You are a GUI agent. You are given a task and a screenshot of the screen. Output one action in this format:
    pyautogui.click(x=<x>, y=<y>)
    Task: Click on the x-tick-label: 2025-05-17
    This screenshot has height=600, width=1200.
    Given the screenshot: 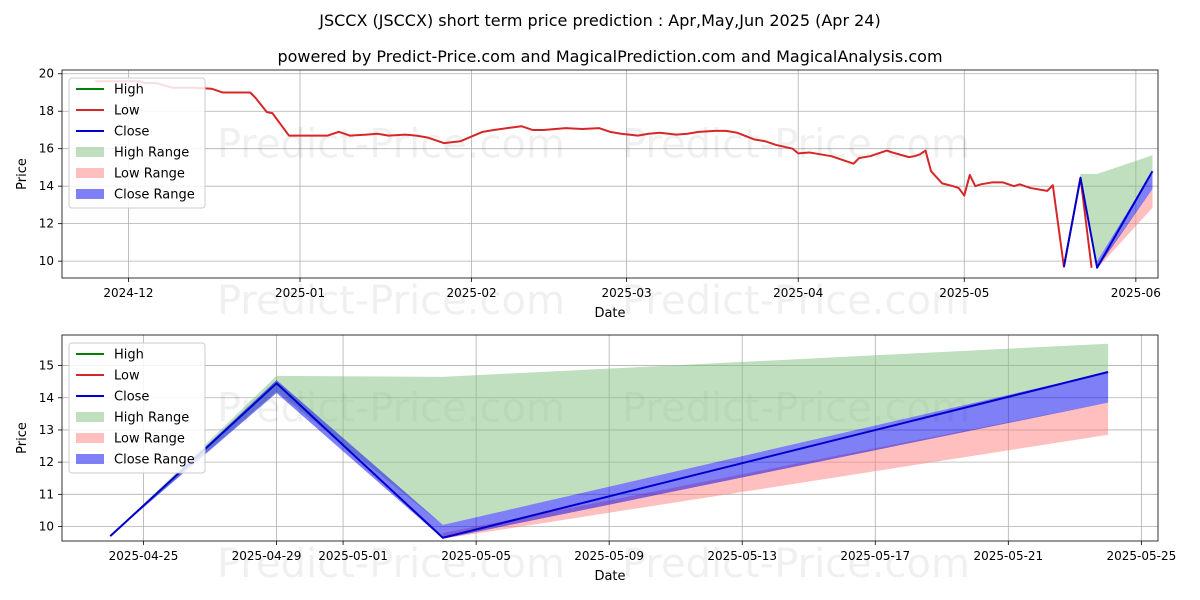 What is the action you would take?
    pyautogui.click(x=875, y=556)
    